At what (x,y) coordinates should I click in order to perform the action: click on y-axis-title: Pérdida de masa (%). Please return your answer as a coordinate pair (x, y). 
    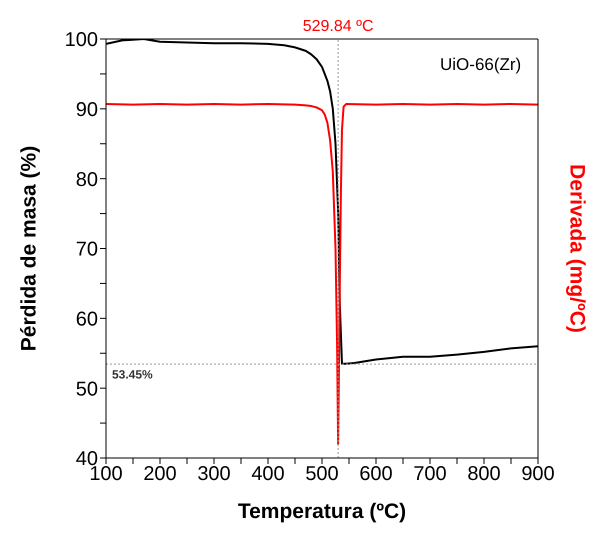
    Looking at the image, I should click on (28, 249).